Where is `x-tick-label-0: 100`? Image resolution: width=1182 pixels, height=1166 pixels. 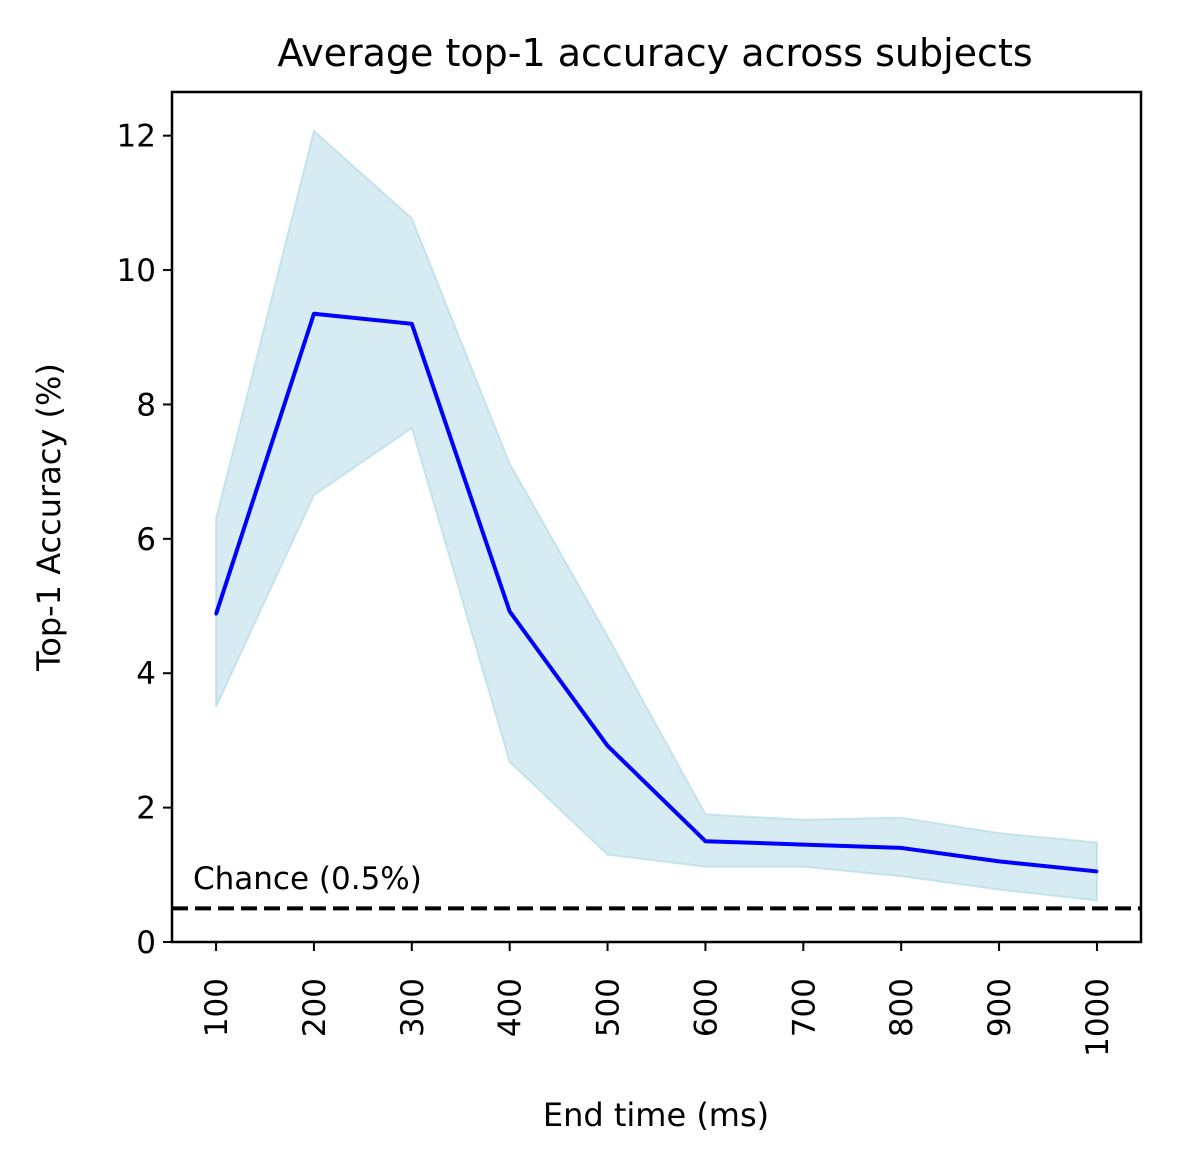 x-tick-label-0: 100 is located at coordinates (217, 1007).